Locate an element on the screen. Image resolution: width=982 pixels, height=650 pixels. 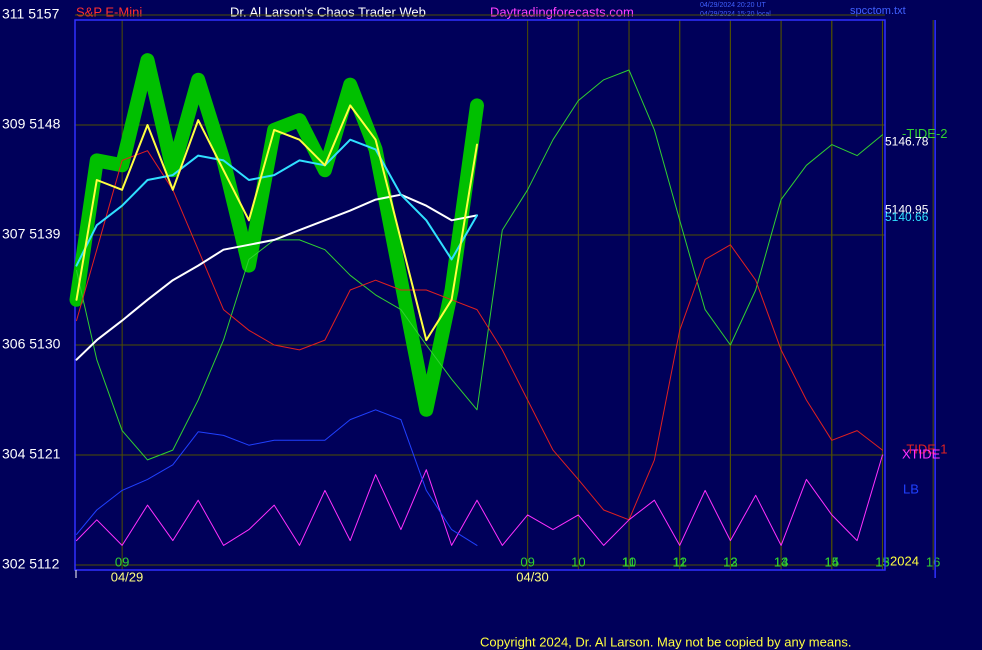
instrument: S&P E-Mini is located at coordinates (109, 11).